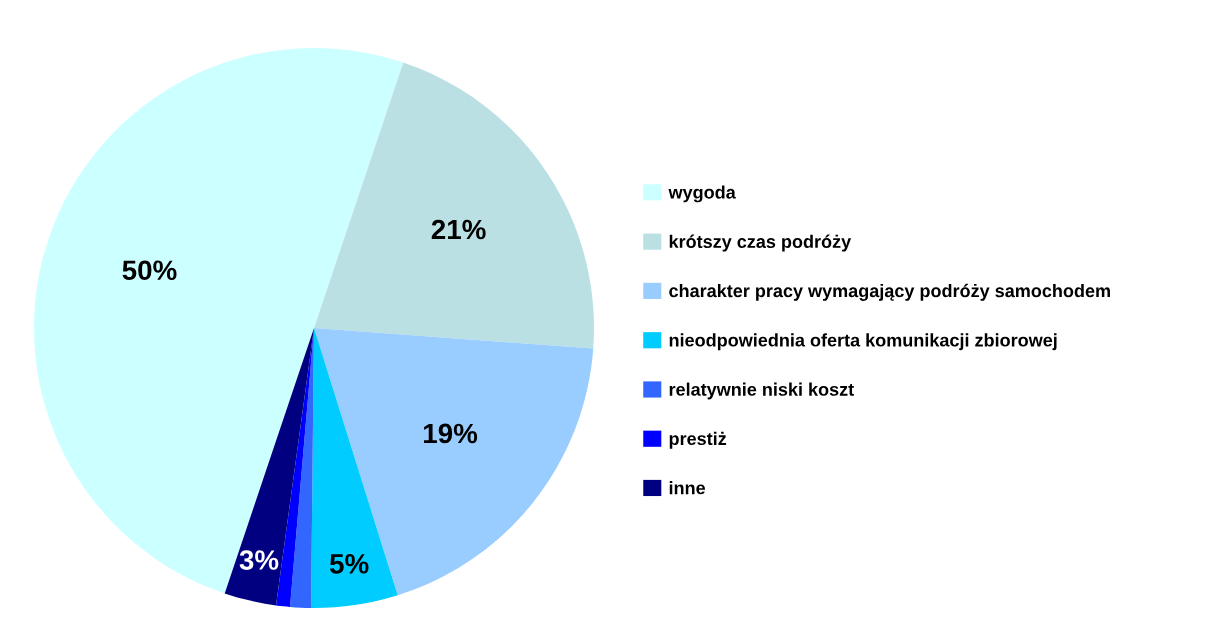 Image resolution: width=1232 pixels, height=619 pixels. Describe the element at coordinates (698, 440) in the screenshot. I see `legend-label: prestiż` at that location.